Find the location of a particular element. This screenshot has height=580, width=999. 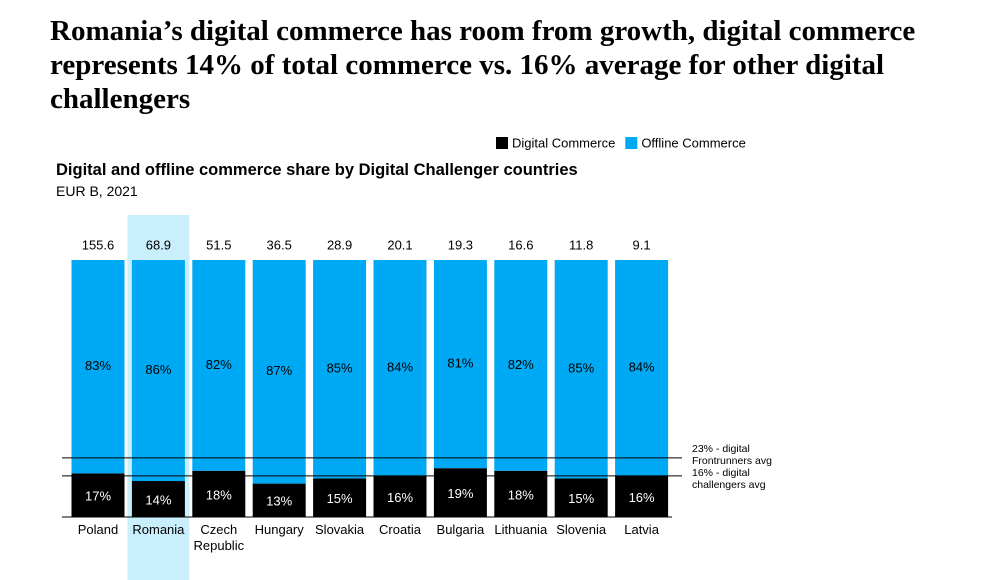

data-label: 86% is located at coordinates (158, 369).